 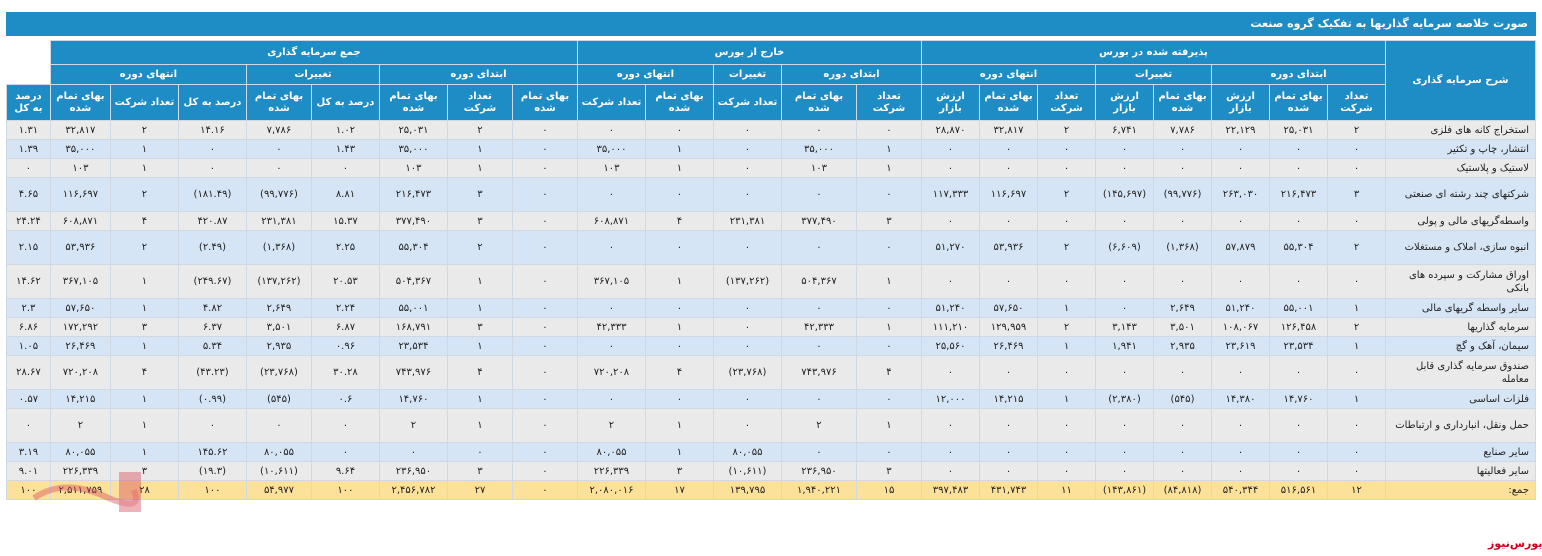 What do you see at coordinates (1182, 308) in the screenshot?
I see `table-cell: ۲,۶۴۹` at bounding box center [1182, 308].